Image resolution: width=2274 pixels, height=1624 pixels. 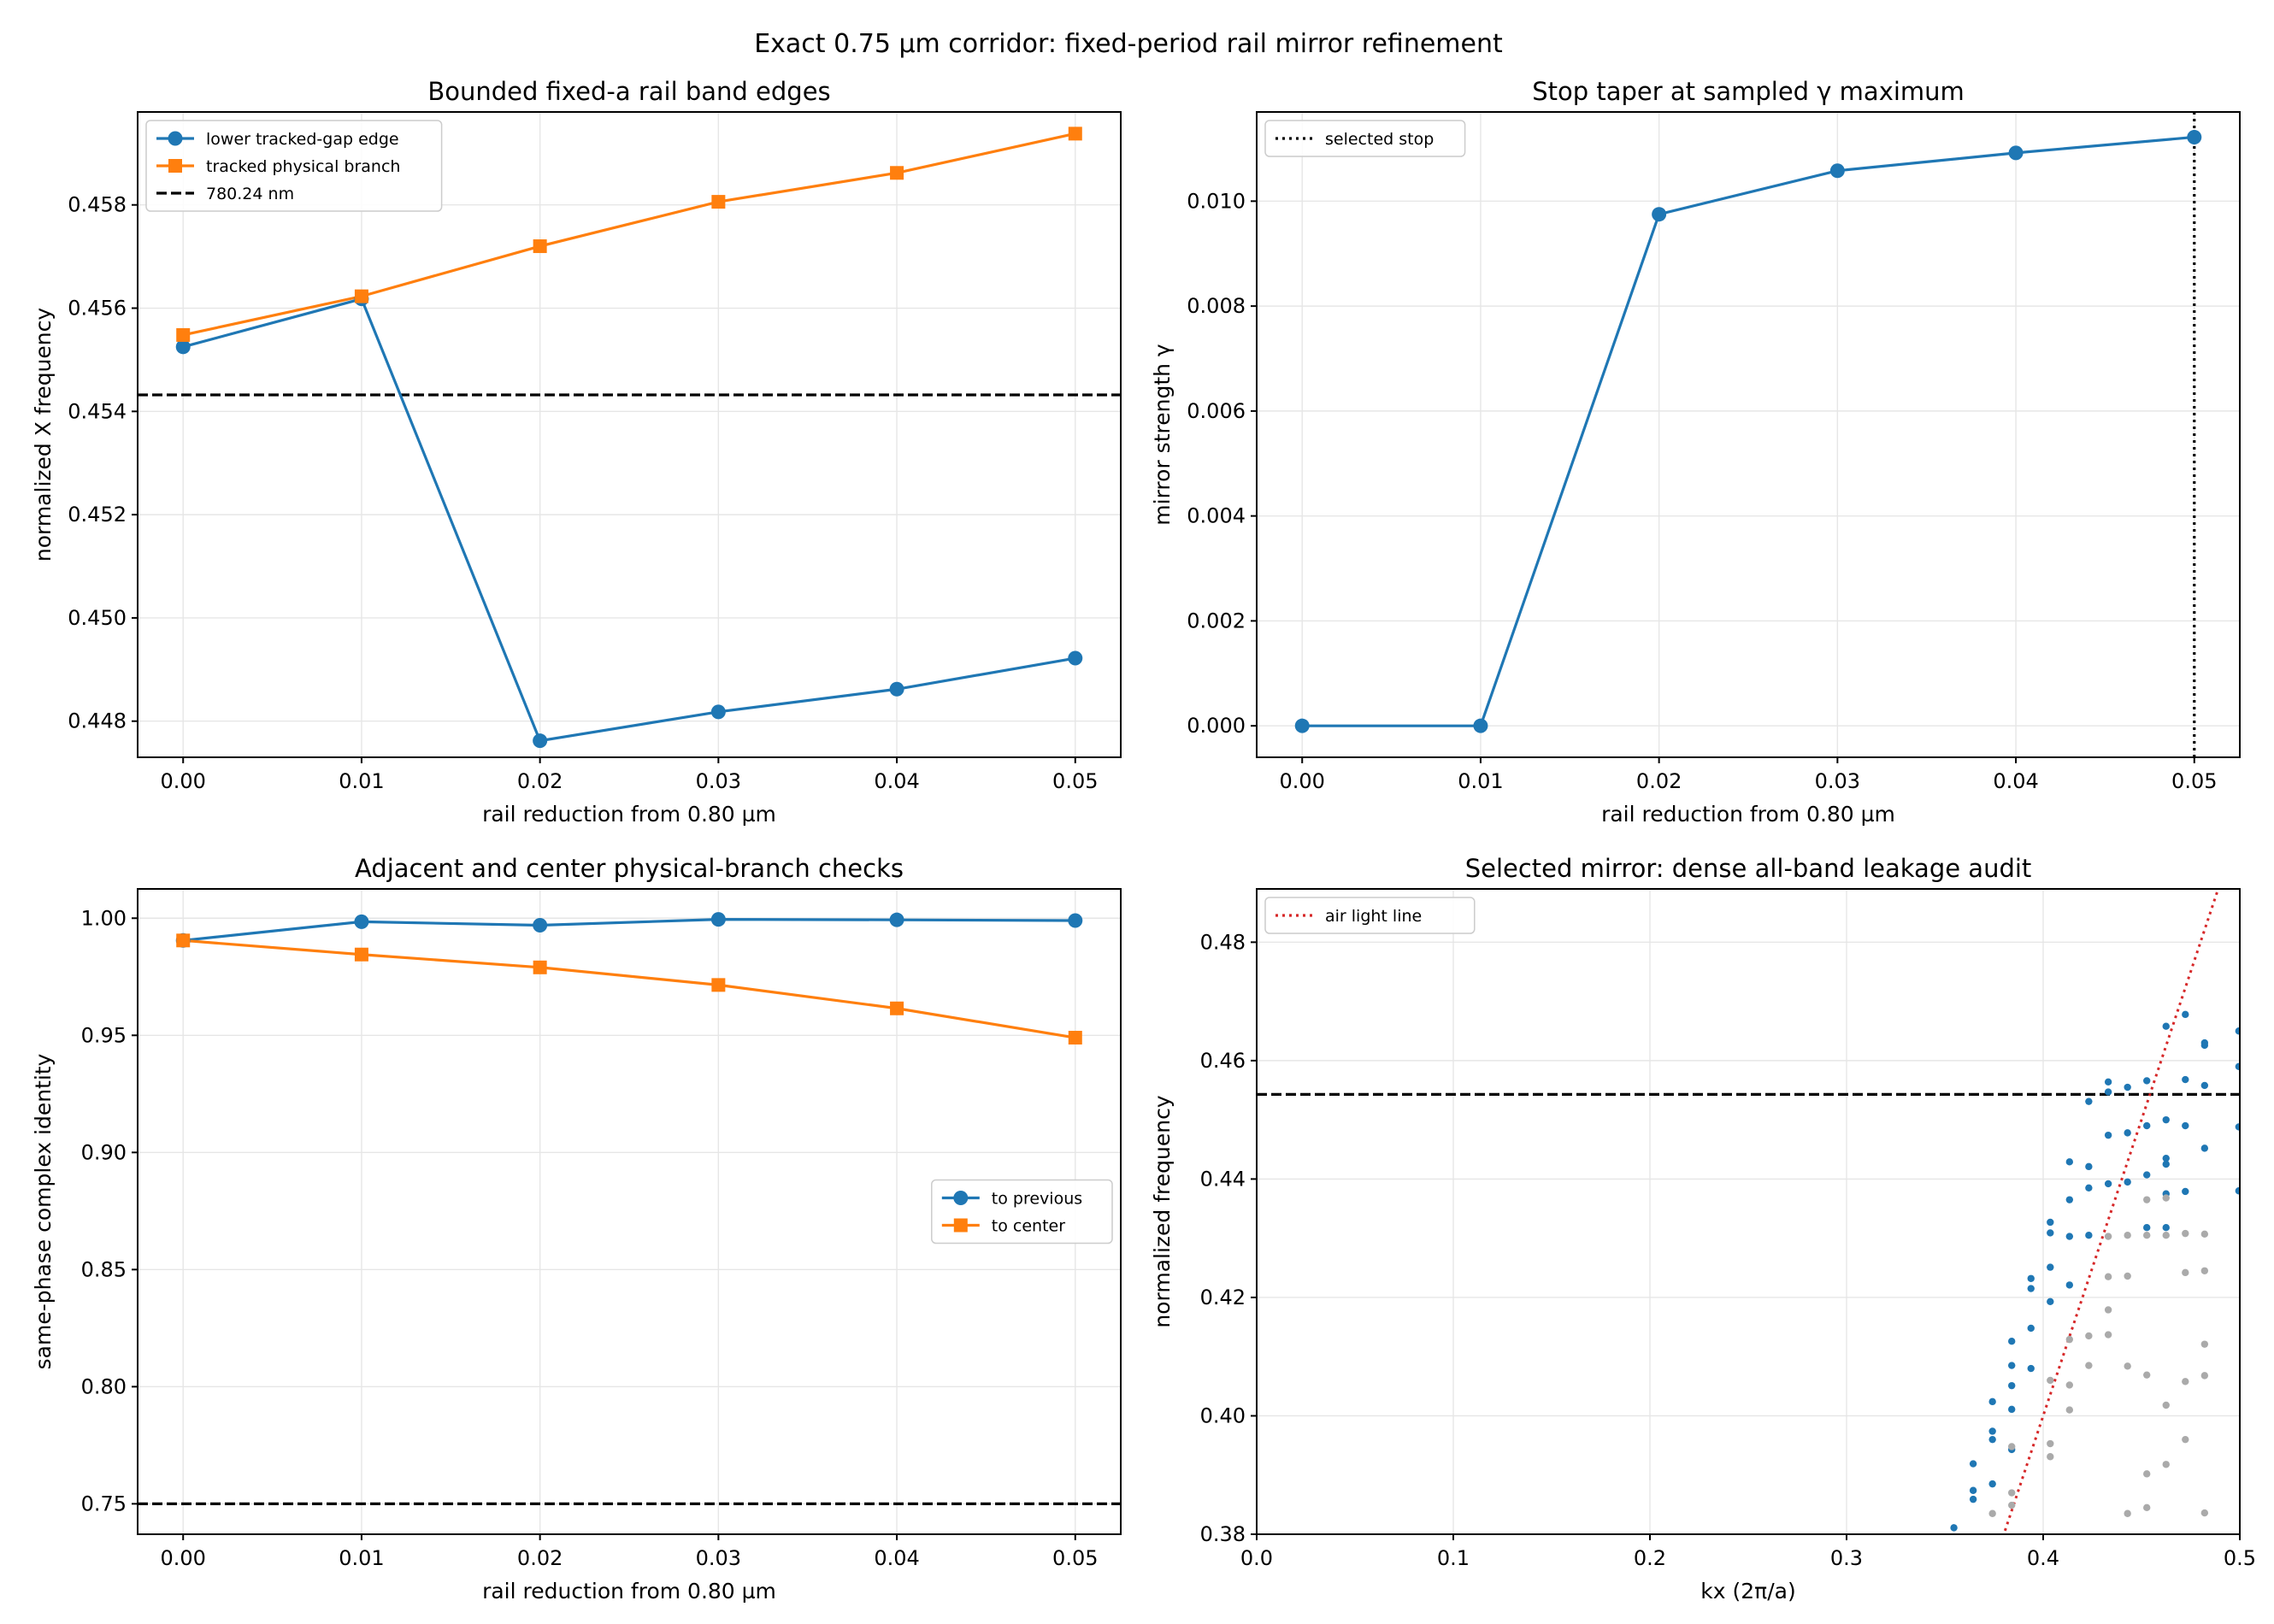 I want to click on p0-xlabel: rail reduction from 0.80 µm, so click(x=629, y=814).